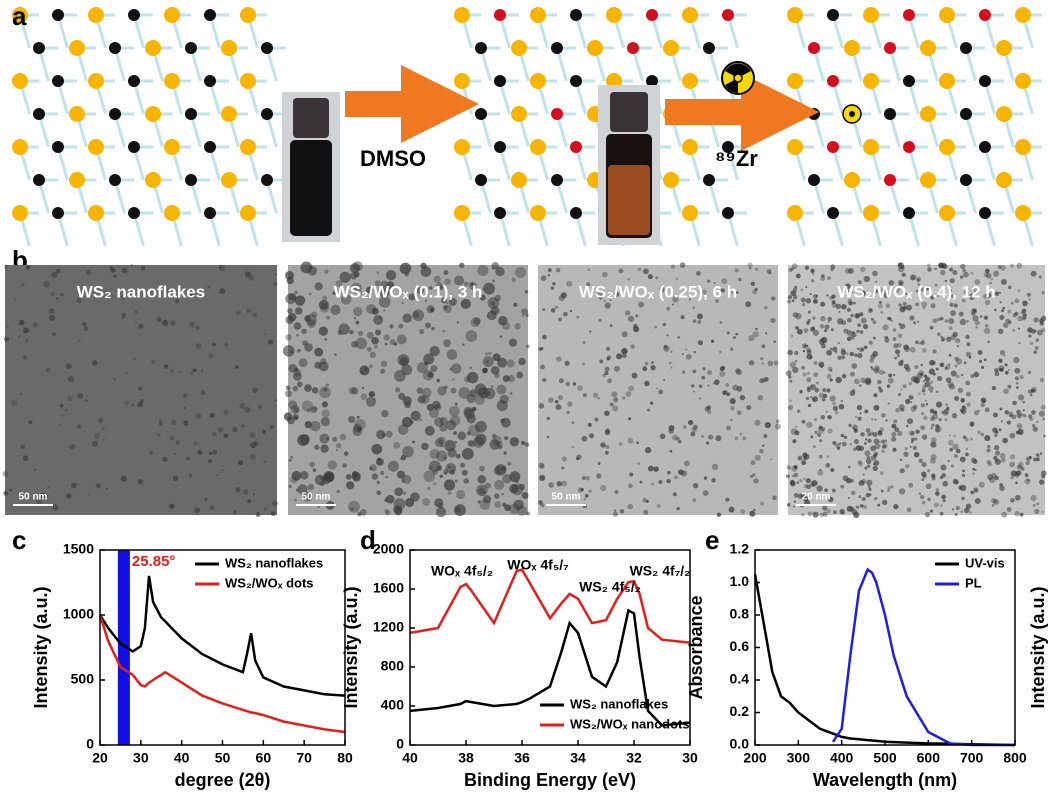 The image size is (1050, 799). Describe the element at coordinates (1038, 647) in the screenshot. I see `y2-axis-title: Intensity (a.u.)` at that location.